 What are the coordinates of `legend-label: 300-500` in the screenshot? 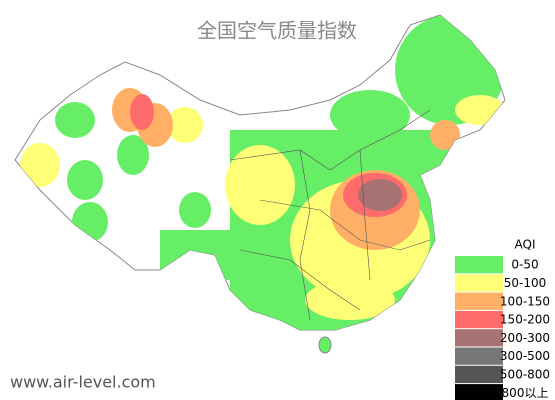 It's located at (525, 356).